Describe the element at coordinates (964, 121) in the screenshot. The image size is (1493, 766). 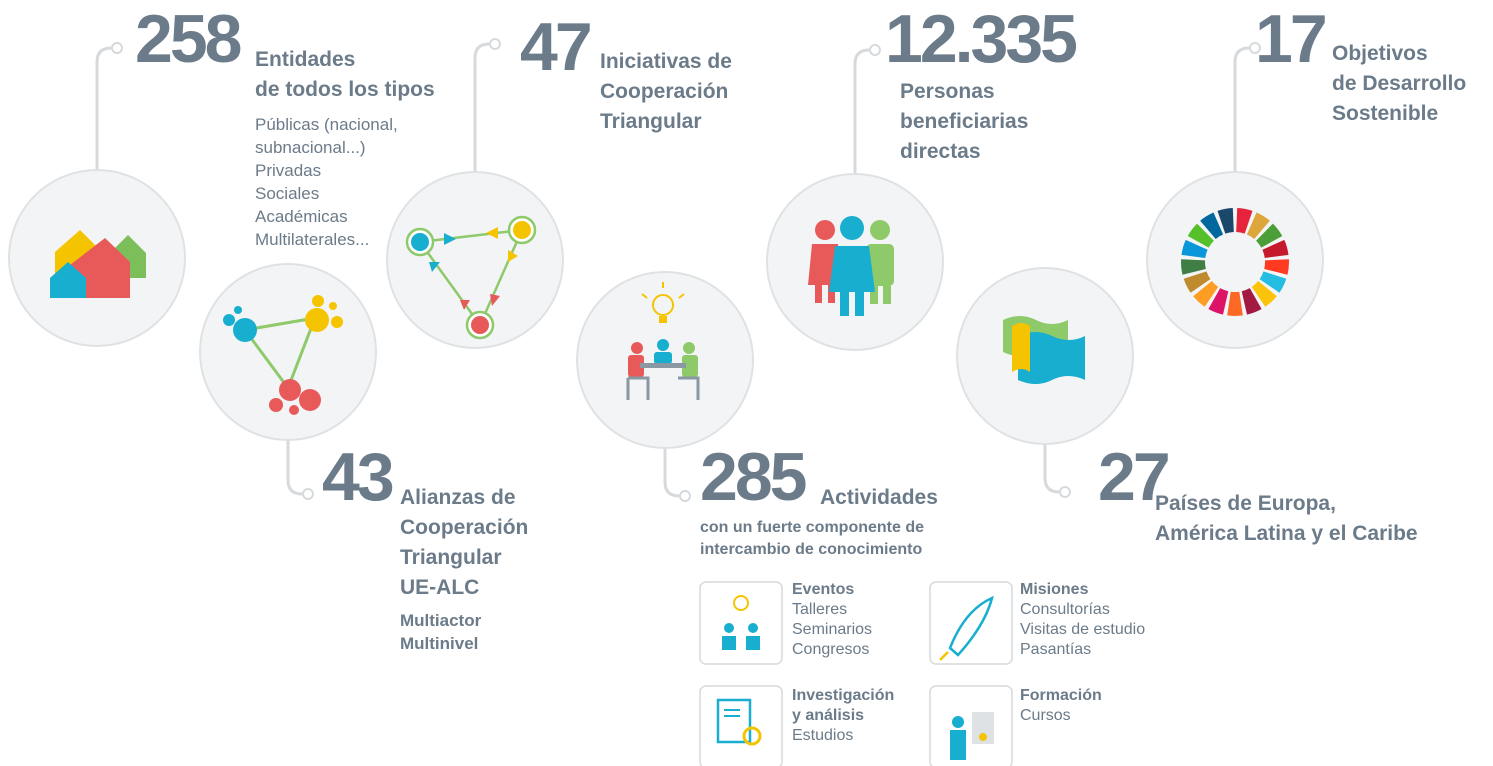
I see `stat-title: beneficiarias` at that location.